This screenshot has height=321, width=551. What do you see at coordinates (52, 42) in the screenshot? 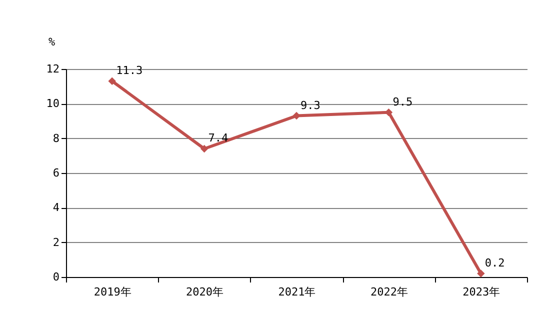
I see `y-axis-title: %` at bounding box center [52, 42].